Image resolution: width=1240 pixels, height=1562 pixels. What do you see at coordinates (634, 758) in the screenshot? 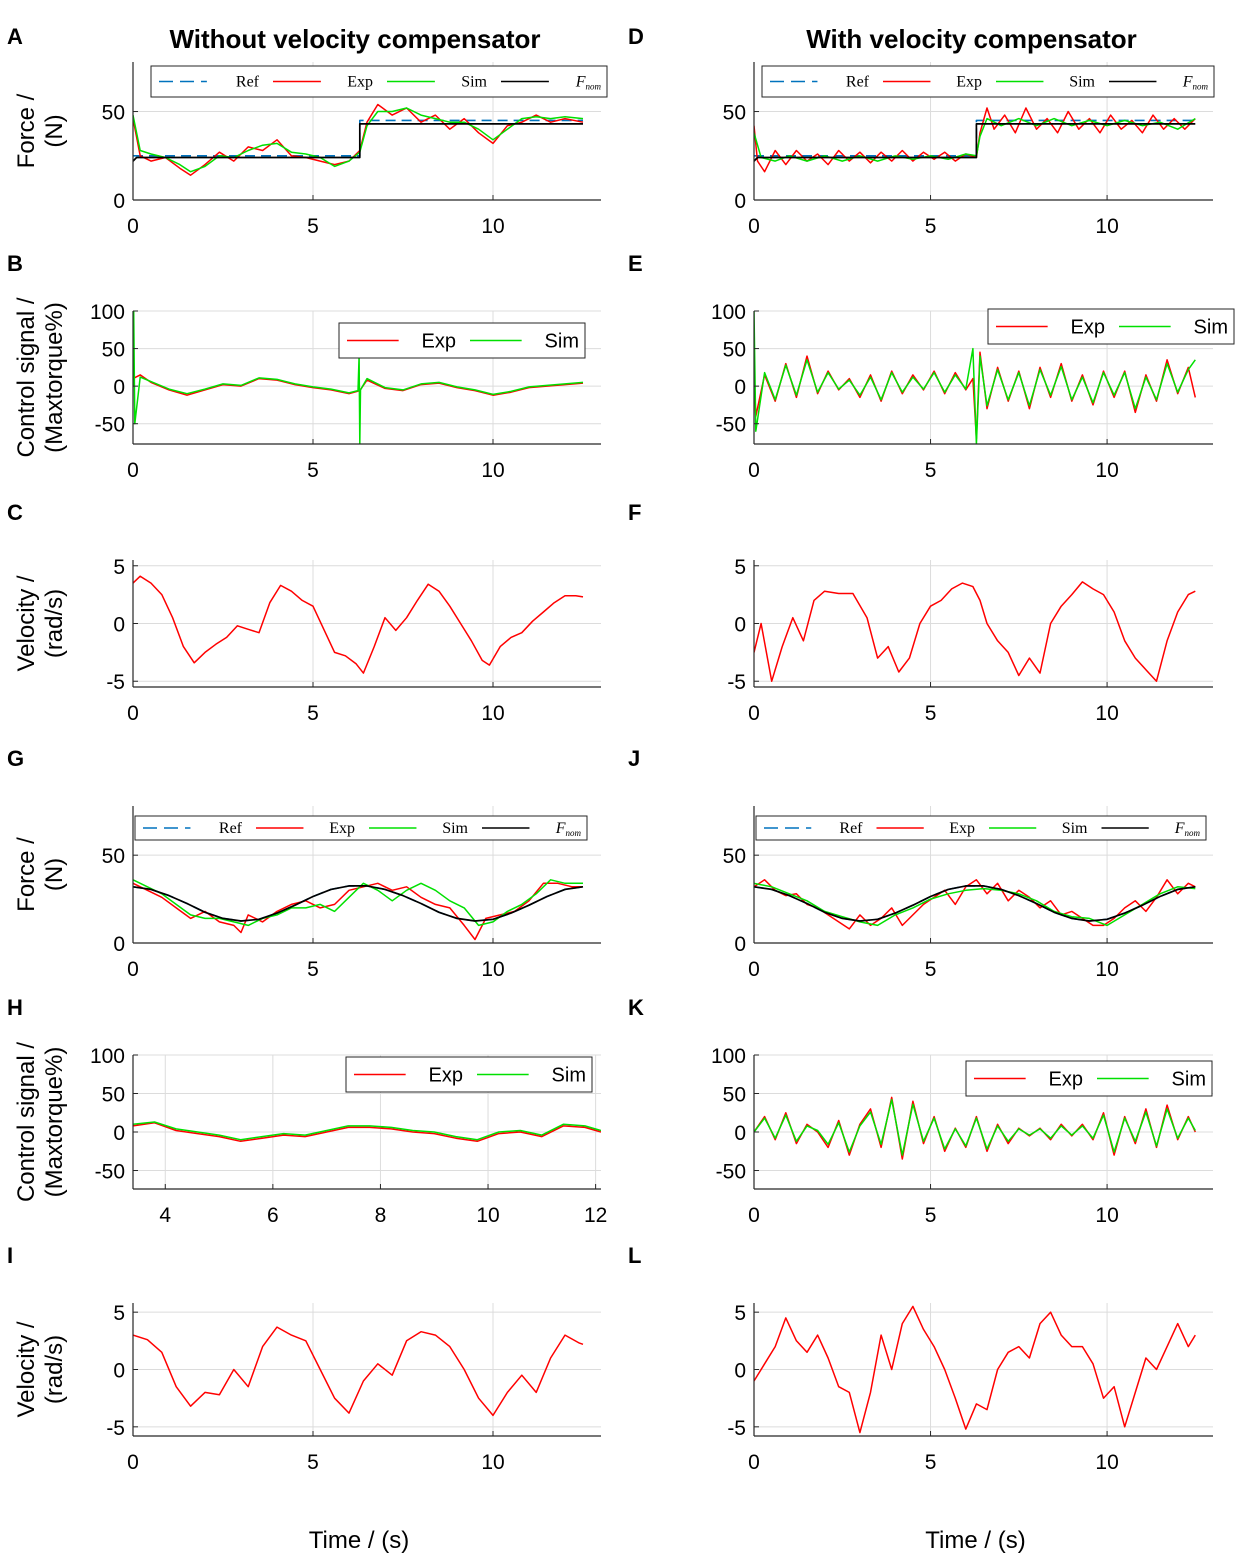
I see `panel-letter: J` at bounding box center [634, 758].